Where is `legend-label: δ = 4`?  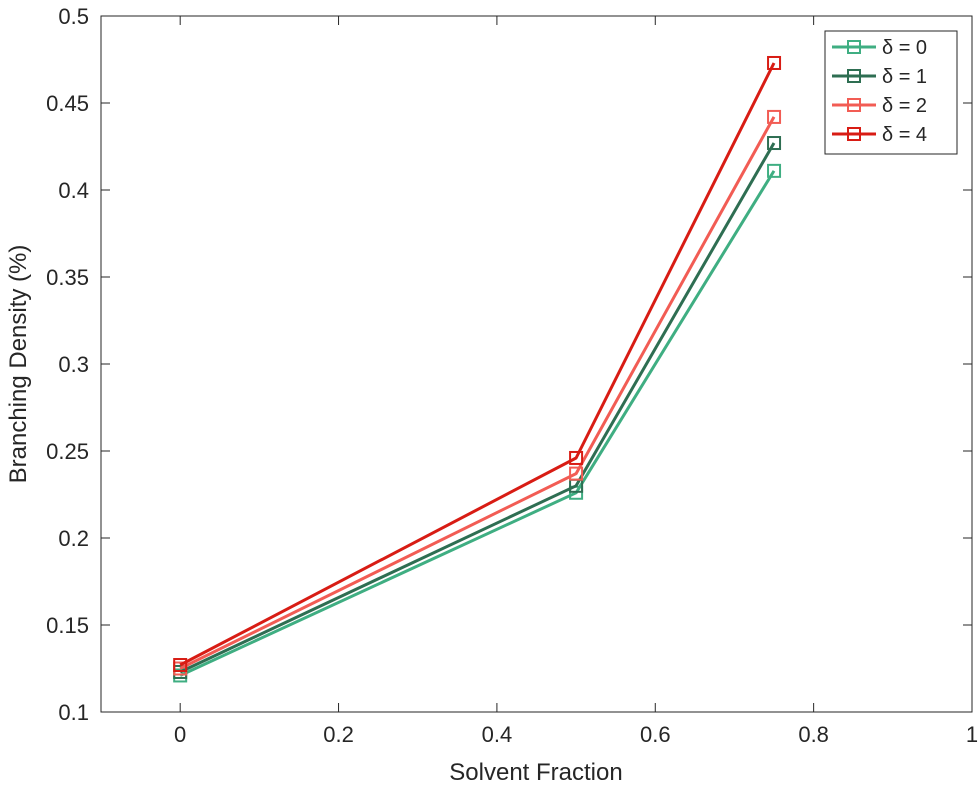 legend-label: δ = 4 is located at coordinates (904, 135).